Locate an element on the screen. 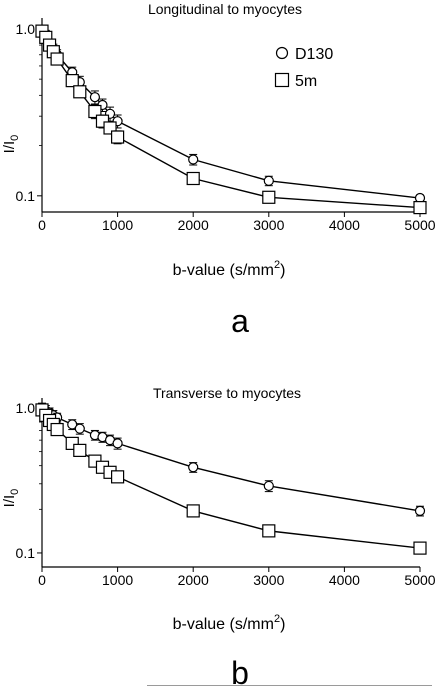 The height and width of the screenshot is (687, 435). footer-divider is located at coordinates (289, 685).